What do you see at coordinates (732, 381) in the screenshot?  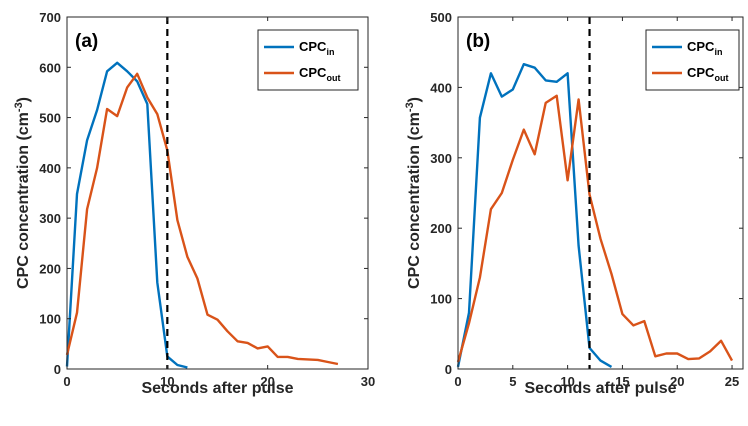 I see `x-tick-label: 25` at bounding box center [732, 381].